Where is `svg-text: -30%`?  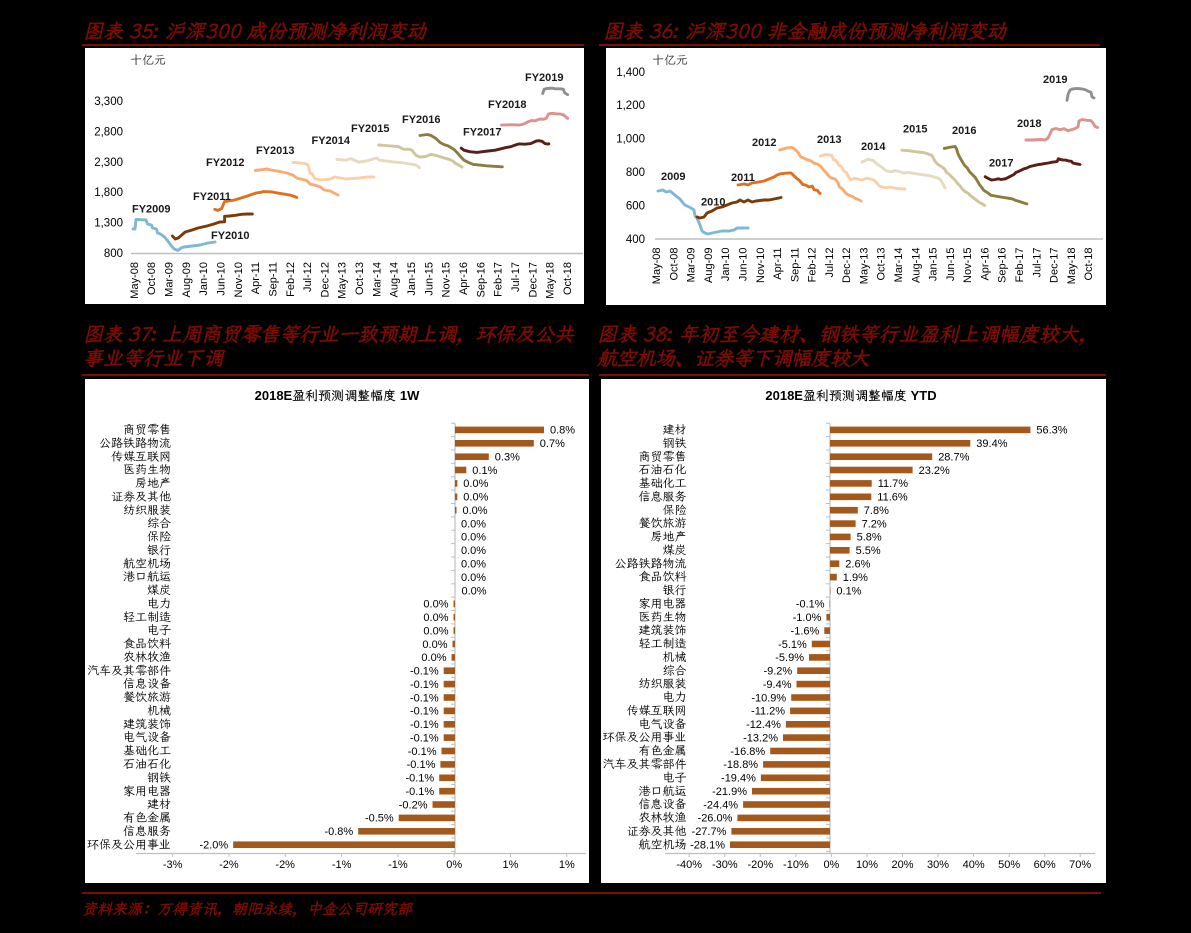
svg-text: -30% is located at coordinates (725, 865).